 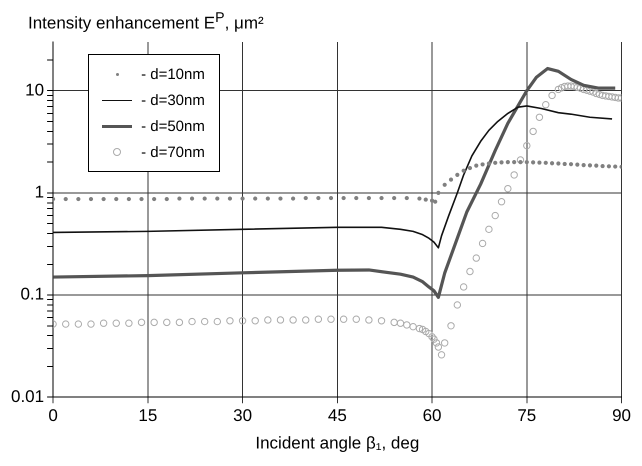 What do you see at coordinates (337, 442) in the screenshot?
I see `x-axis-title: Incident angle β₁, deg` at bounding box center [337, 442].